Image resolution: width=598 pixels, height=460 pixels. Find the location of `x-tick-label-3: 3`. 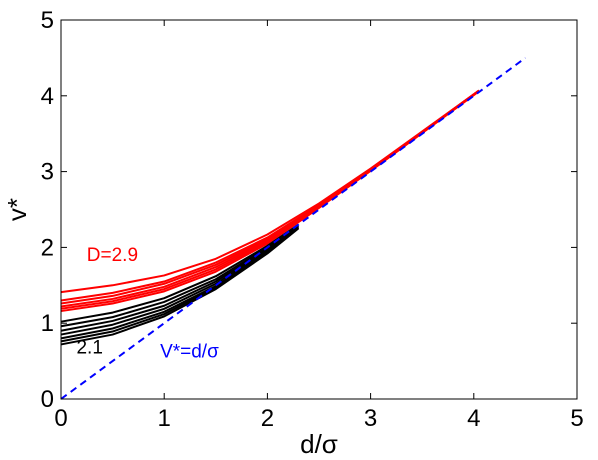

x-tick-label-3: 3 is located at coordinates (370, 418).